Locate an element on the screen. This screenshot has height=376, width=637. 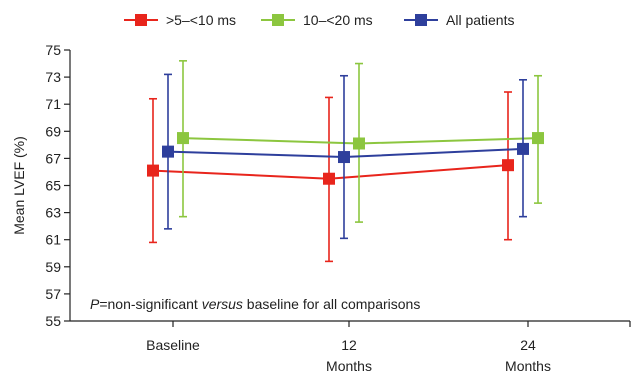
legend-label: All patients is located at coordinates (480, 20).